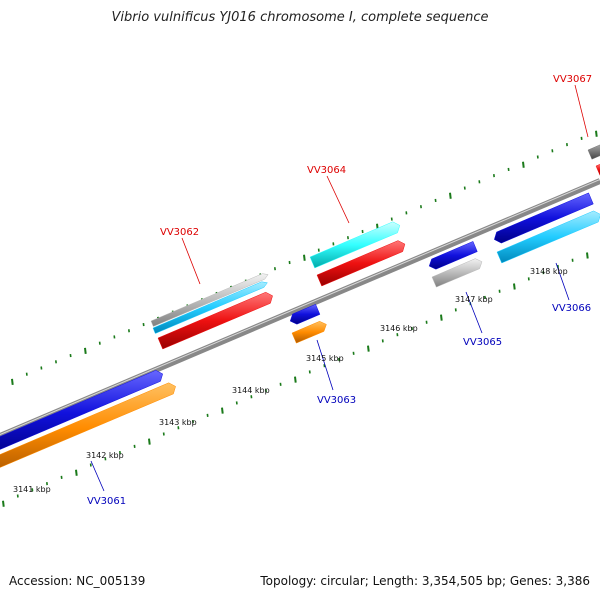 The image size is (600, 600). I want to click on gene-arrow-vv3066-cyan, so click(548, 237).